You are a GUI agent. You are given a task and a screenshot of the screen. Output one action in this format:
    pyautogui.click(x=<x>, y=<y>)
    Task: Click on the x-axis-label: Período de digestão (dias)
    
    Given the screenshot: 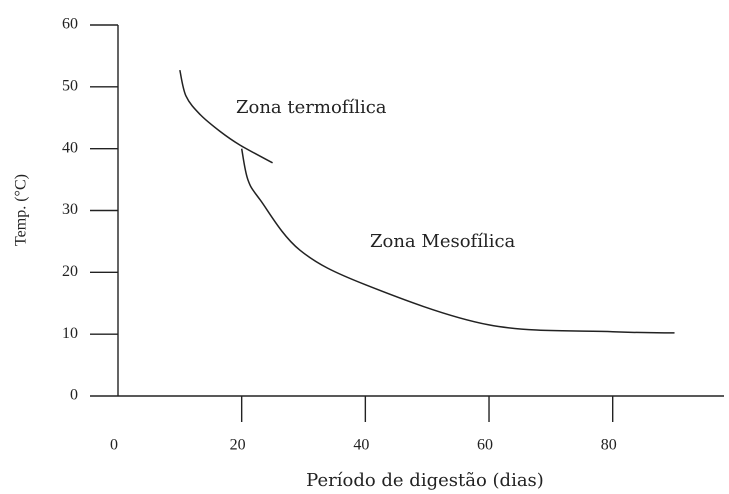 What is the action you would take?
    pyautogui.click(x=425, y=480)
    